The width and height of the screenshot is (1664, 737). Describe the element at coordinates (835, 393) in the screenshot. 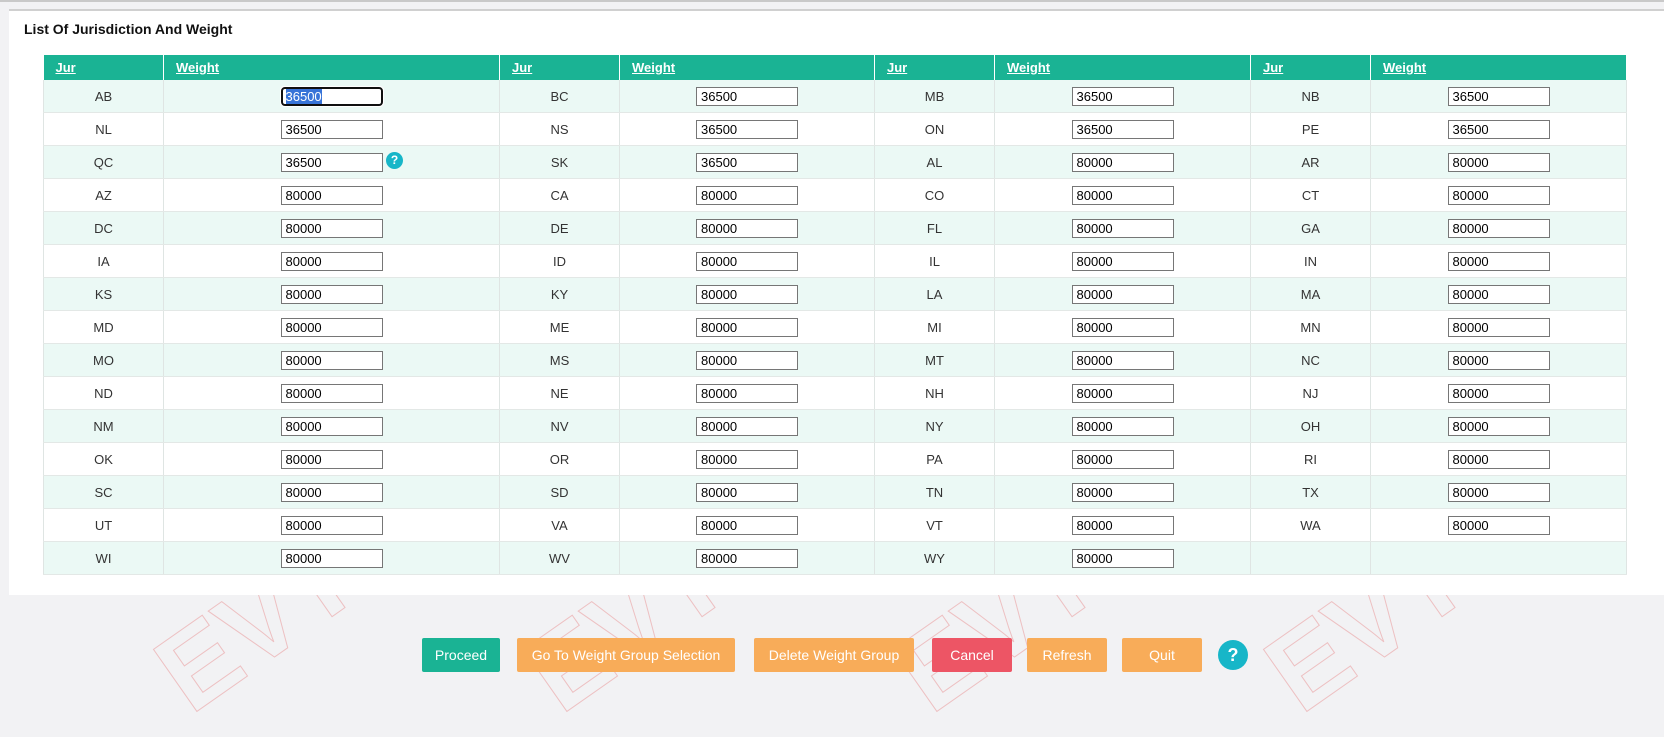

I see `table-row: ND NE NH NJ` at that location.